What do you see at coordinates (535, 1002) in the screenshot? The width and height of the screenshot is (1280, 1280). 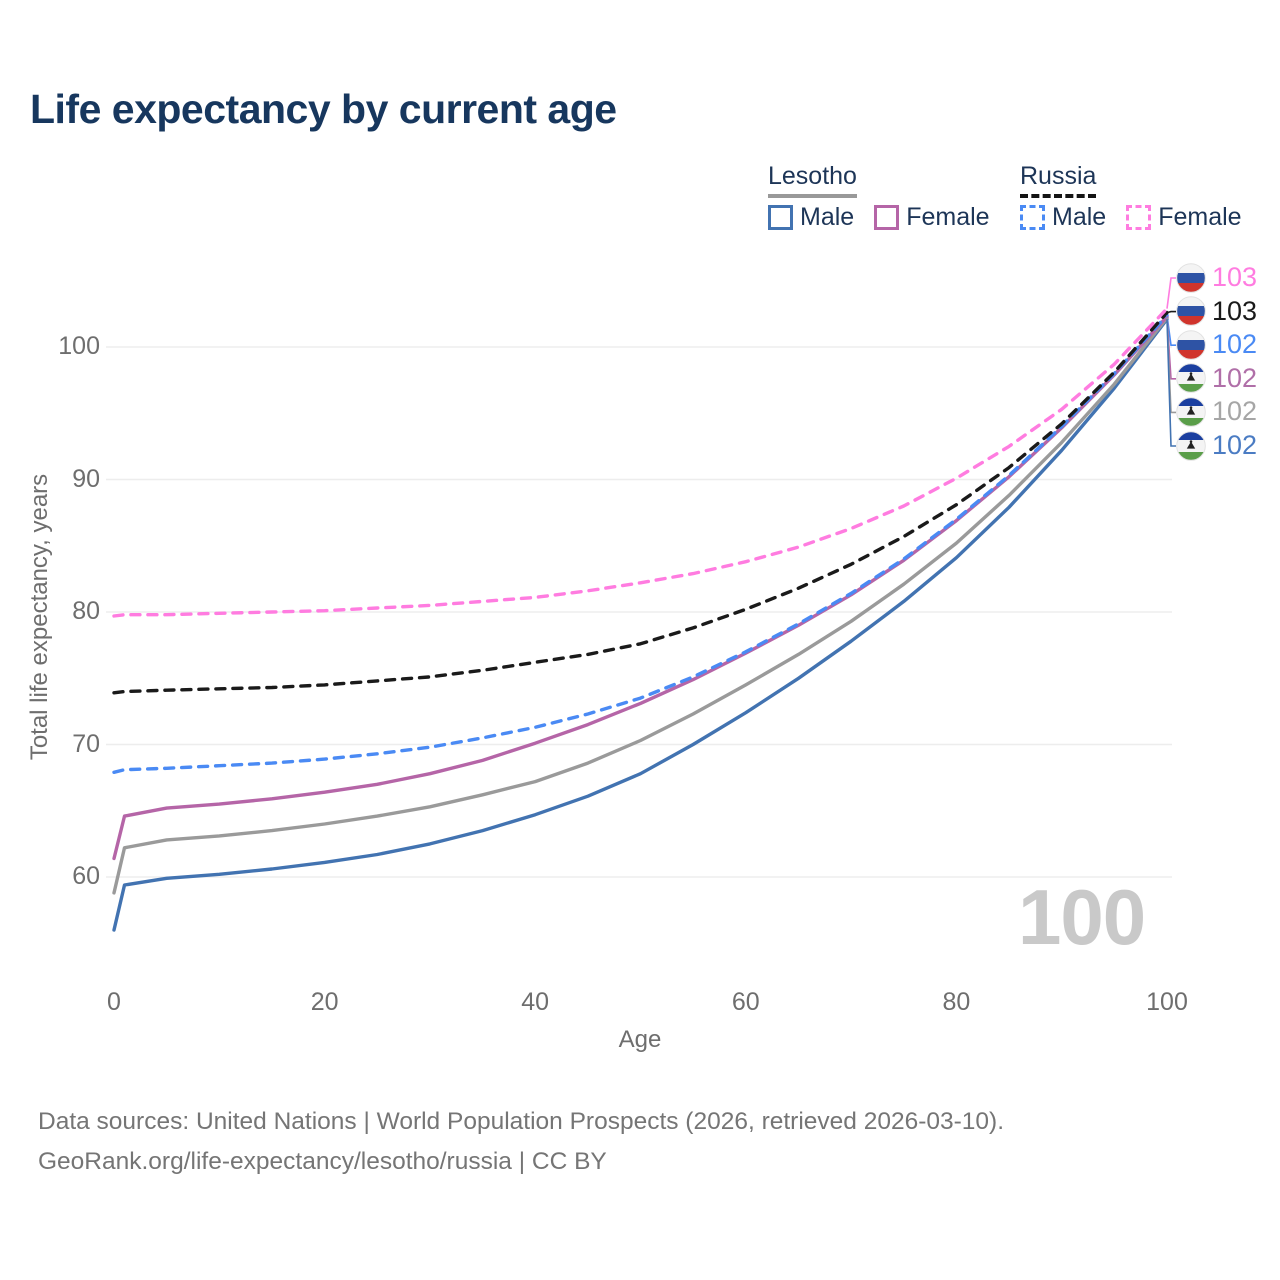 I see `x-tick-40: 40` at bounding box center [535, 1002].